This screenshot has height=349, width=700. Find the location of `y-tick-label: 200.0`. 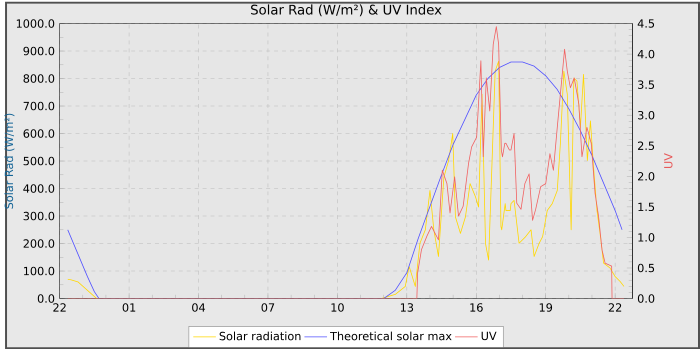

y-tick-label: 200.0 is located at coordinates (39, 243).